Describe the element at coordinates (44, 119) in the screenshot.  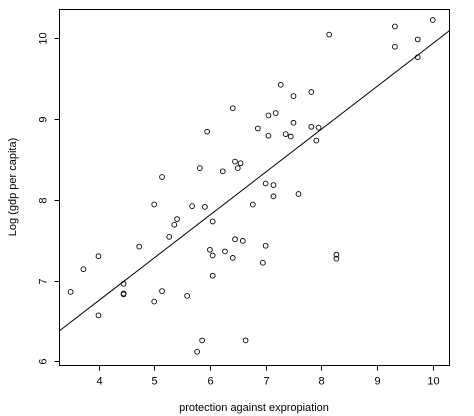
I see `y-tick-label: 9` at that location.